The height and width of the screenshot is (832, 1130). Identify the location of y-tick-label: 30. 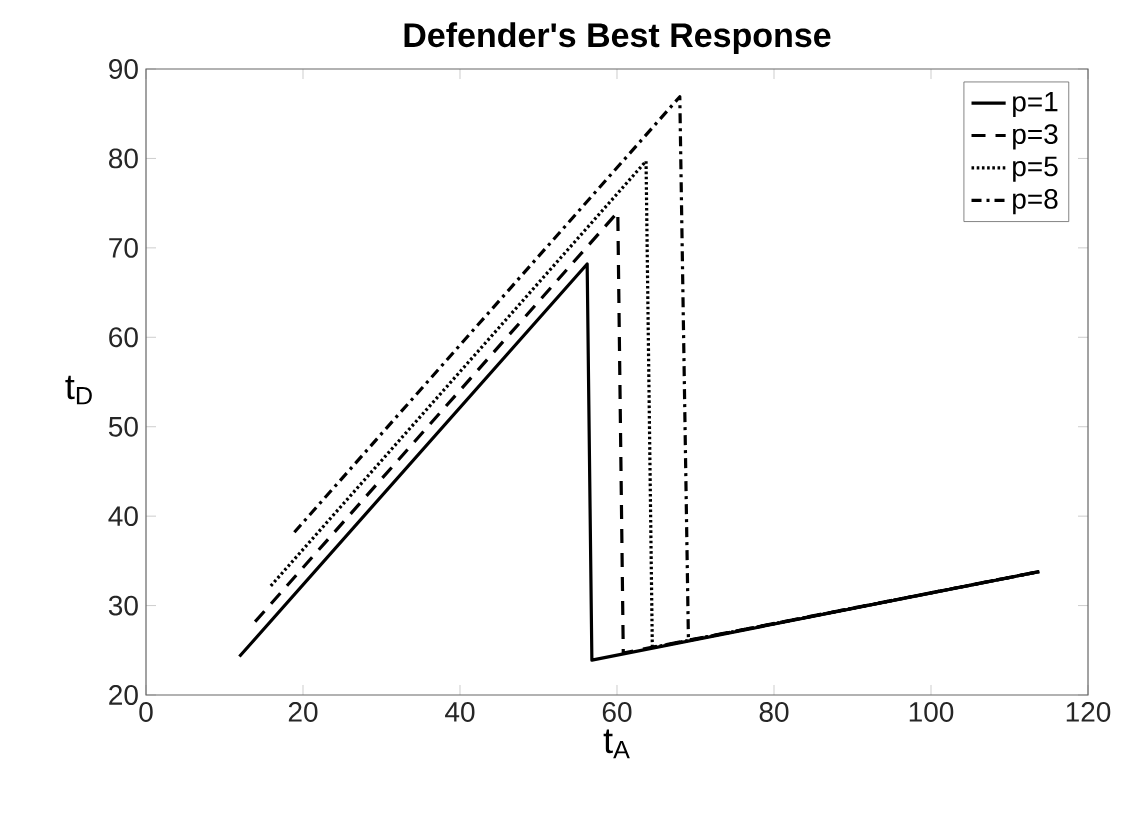
(123, 605).